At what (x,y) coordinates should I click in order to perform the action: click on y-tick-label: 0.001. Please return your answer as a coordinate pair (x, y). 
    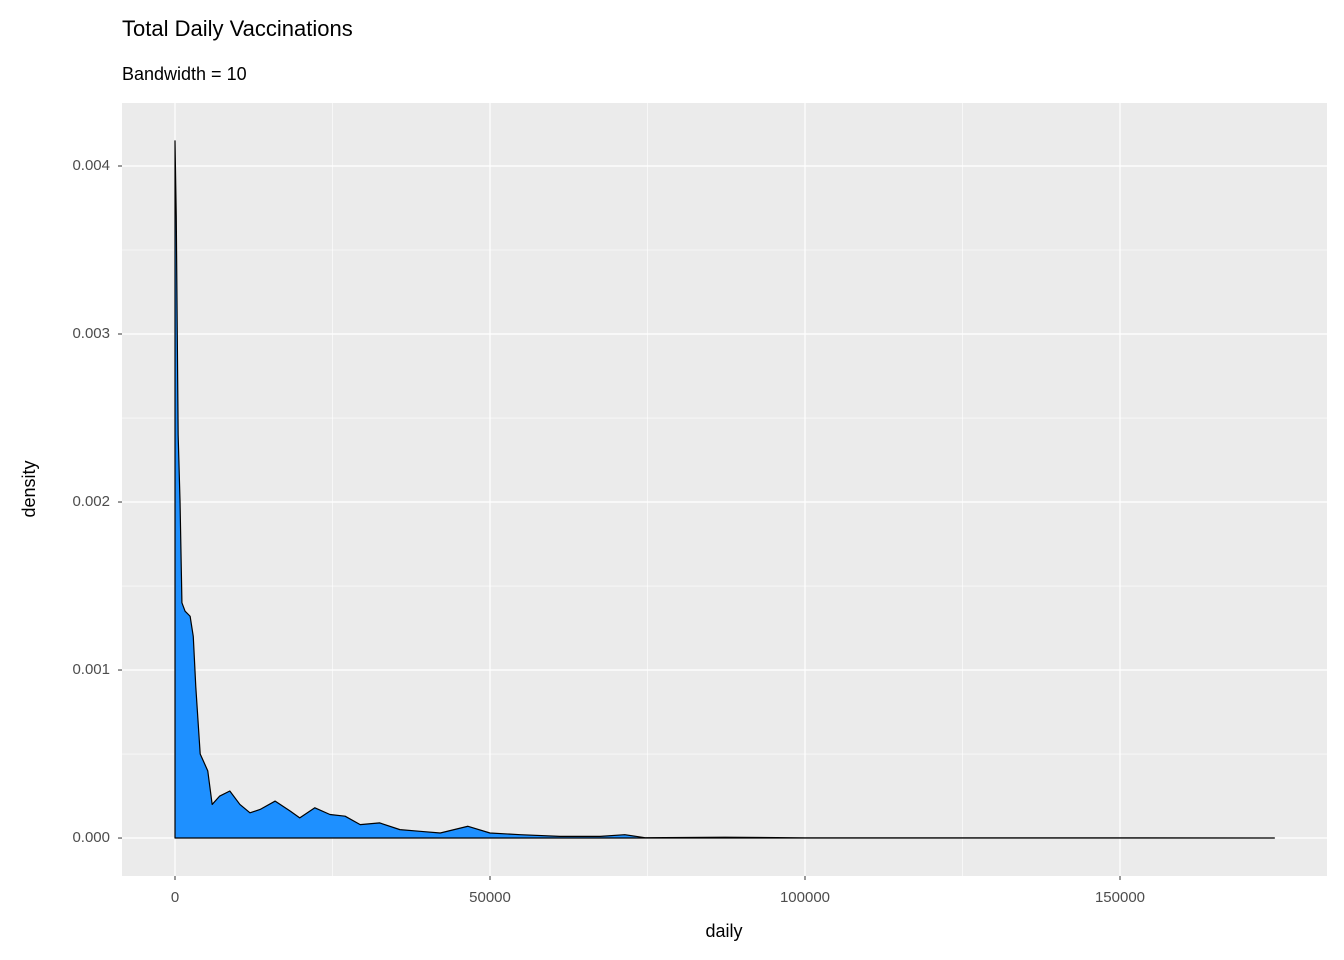
    Looking at the image, I should click on (91, 669).